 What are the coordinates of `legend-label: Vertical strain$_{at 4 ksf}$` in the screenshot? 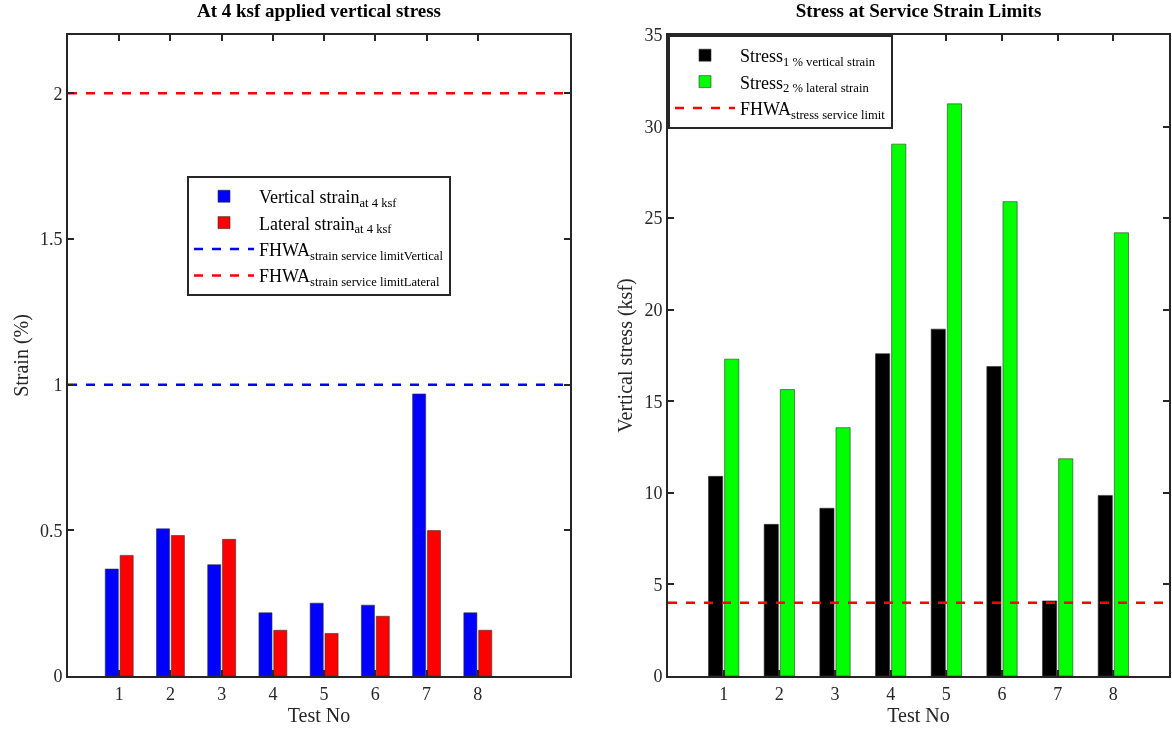 It's located at (328, 199).